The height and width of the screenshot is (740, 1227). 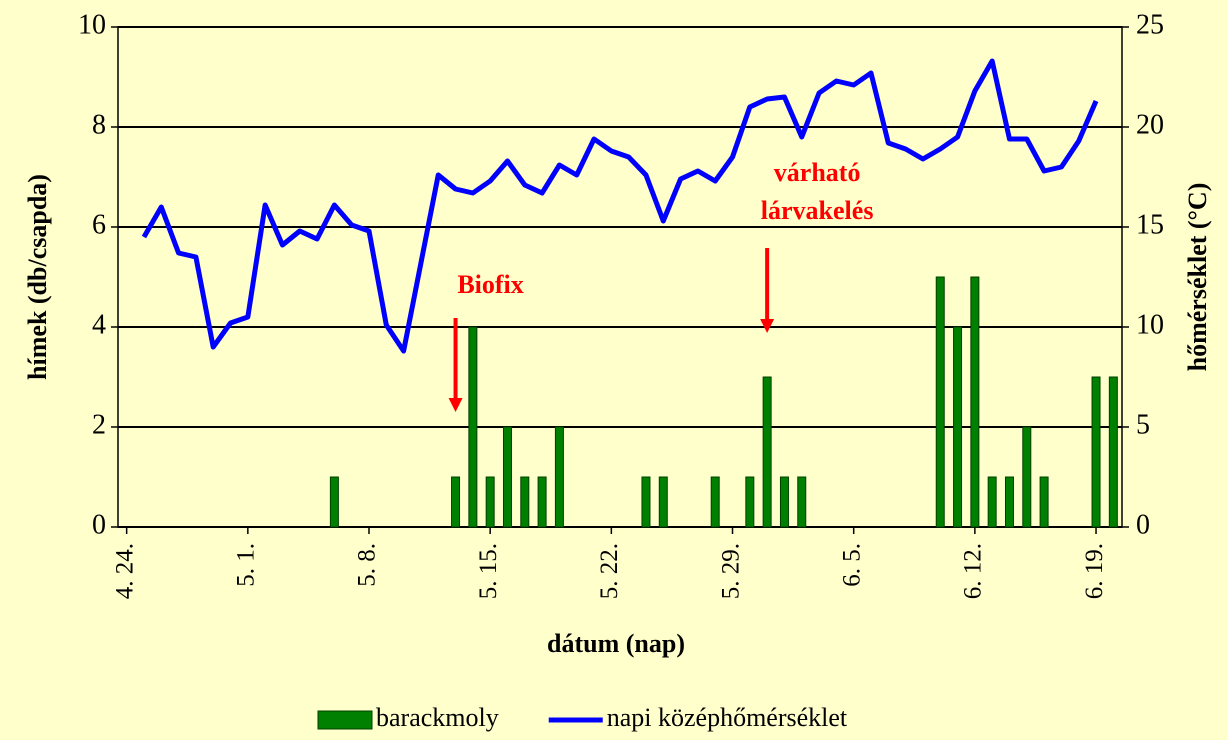 I want to click on y2-tick-label: 0, so click(x=1143, y=524).